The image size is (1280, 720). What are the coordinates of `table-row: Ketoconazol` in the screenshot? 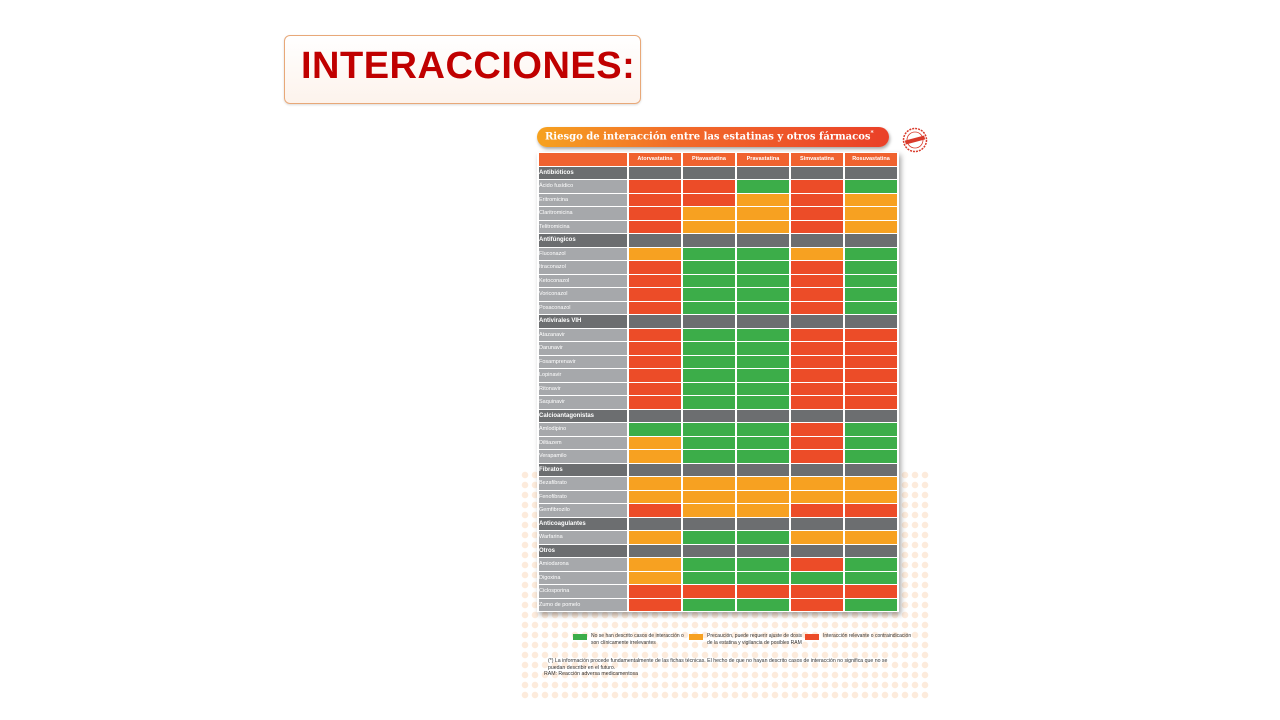 It's located at (718, 280).